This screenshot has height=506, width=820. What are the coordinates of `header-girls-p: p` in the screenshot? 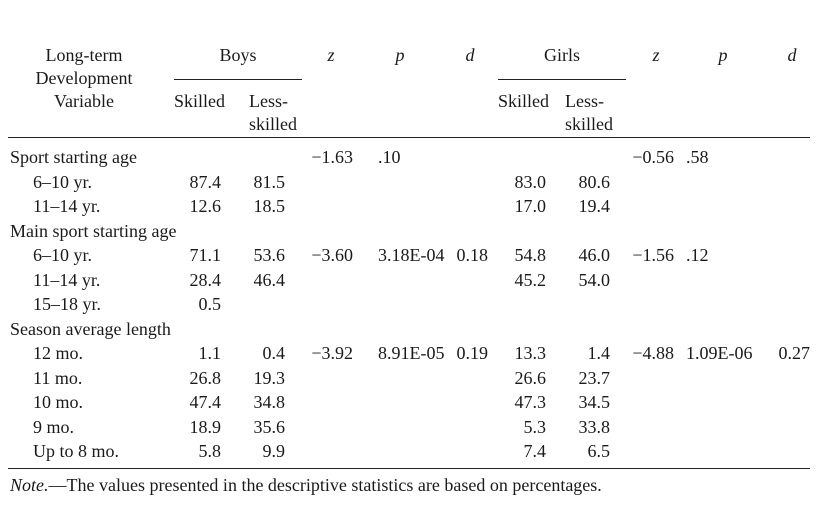 It's located at (723, 55).